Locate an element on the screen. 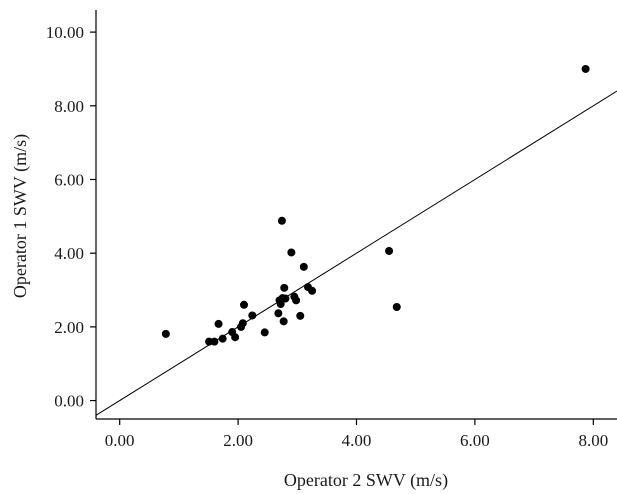 This screenshot has height=494, width=617. y-tick-label: 8.00 is located at coordinates (69, 106).